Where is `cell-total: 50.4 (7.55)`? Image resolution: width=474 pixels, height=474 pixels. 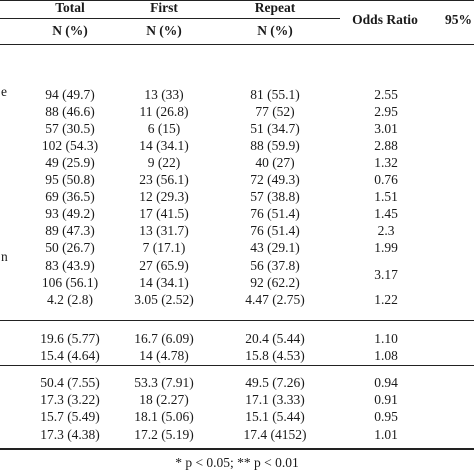
cell-total: 50.4 (7.55) is located at coordinates (70, 382).